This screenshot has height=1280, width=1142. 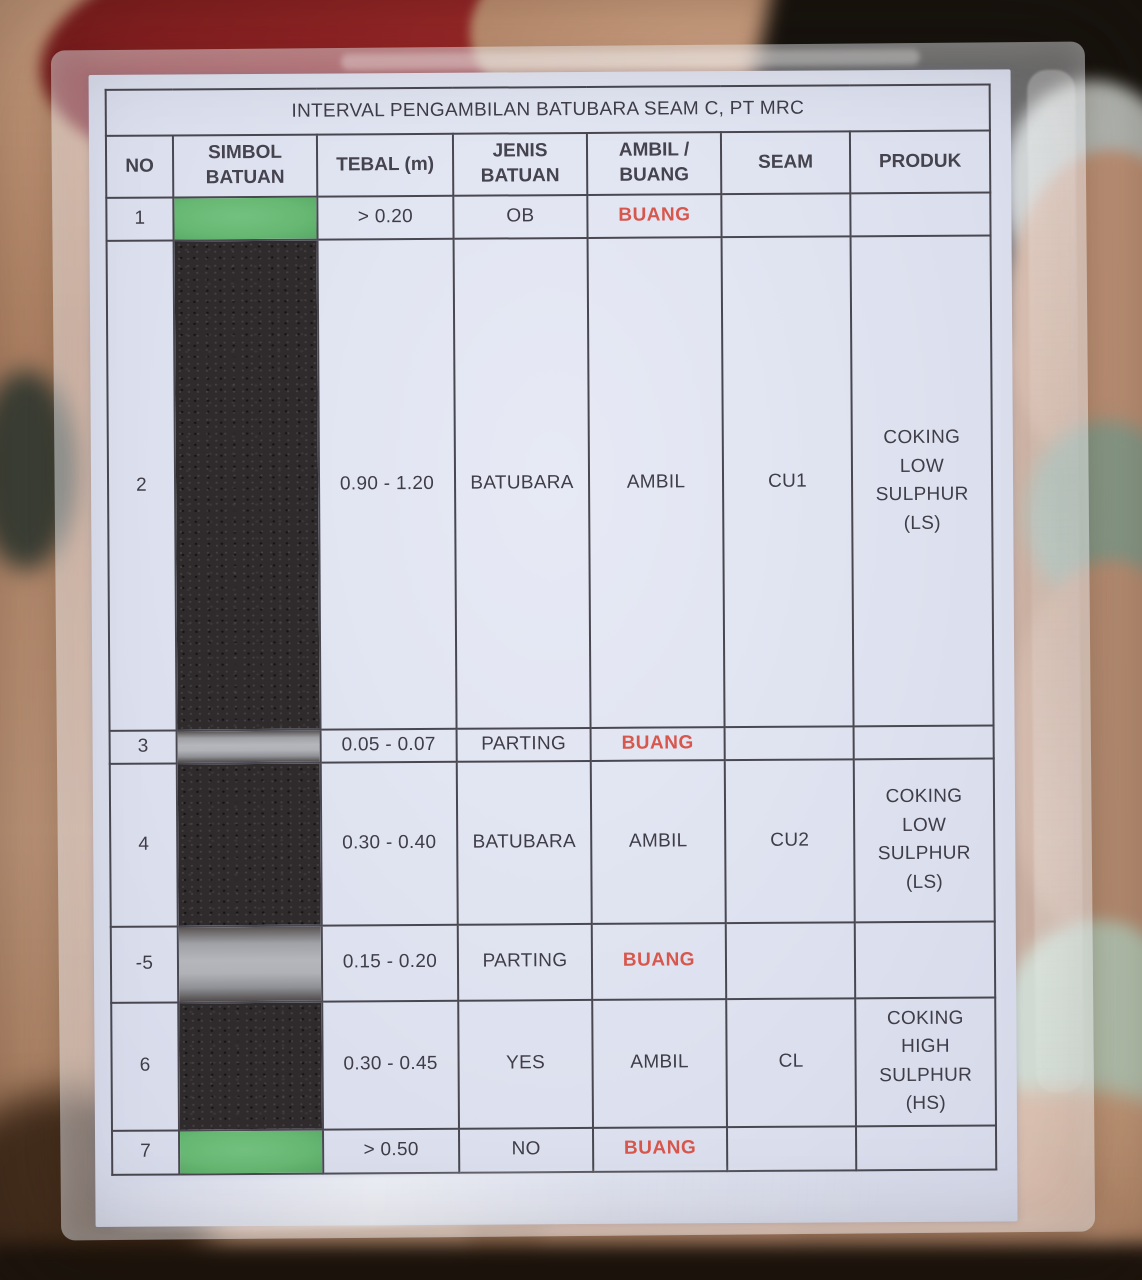 I want to click on cell-no: 2, so click(x=141, y=485).